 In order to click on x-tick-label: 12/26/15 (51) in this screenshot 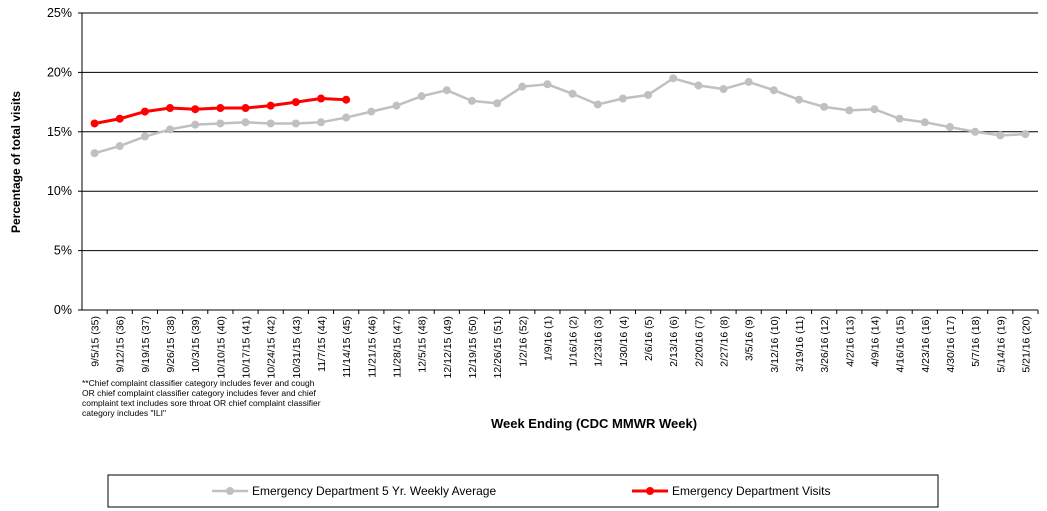, I will do `click(498, 347)`.